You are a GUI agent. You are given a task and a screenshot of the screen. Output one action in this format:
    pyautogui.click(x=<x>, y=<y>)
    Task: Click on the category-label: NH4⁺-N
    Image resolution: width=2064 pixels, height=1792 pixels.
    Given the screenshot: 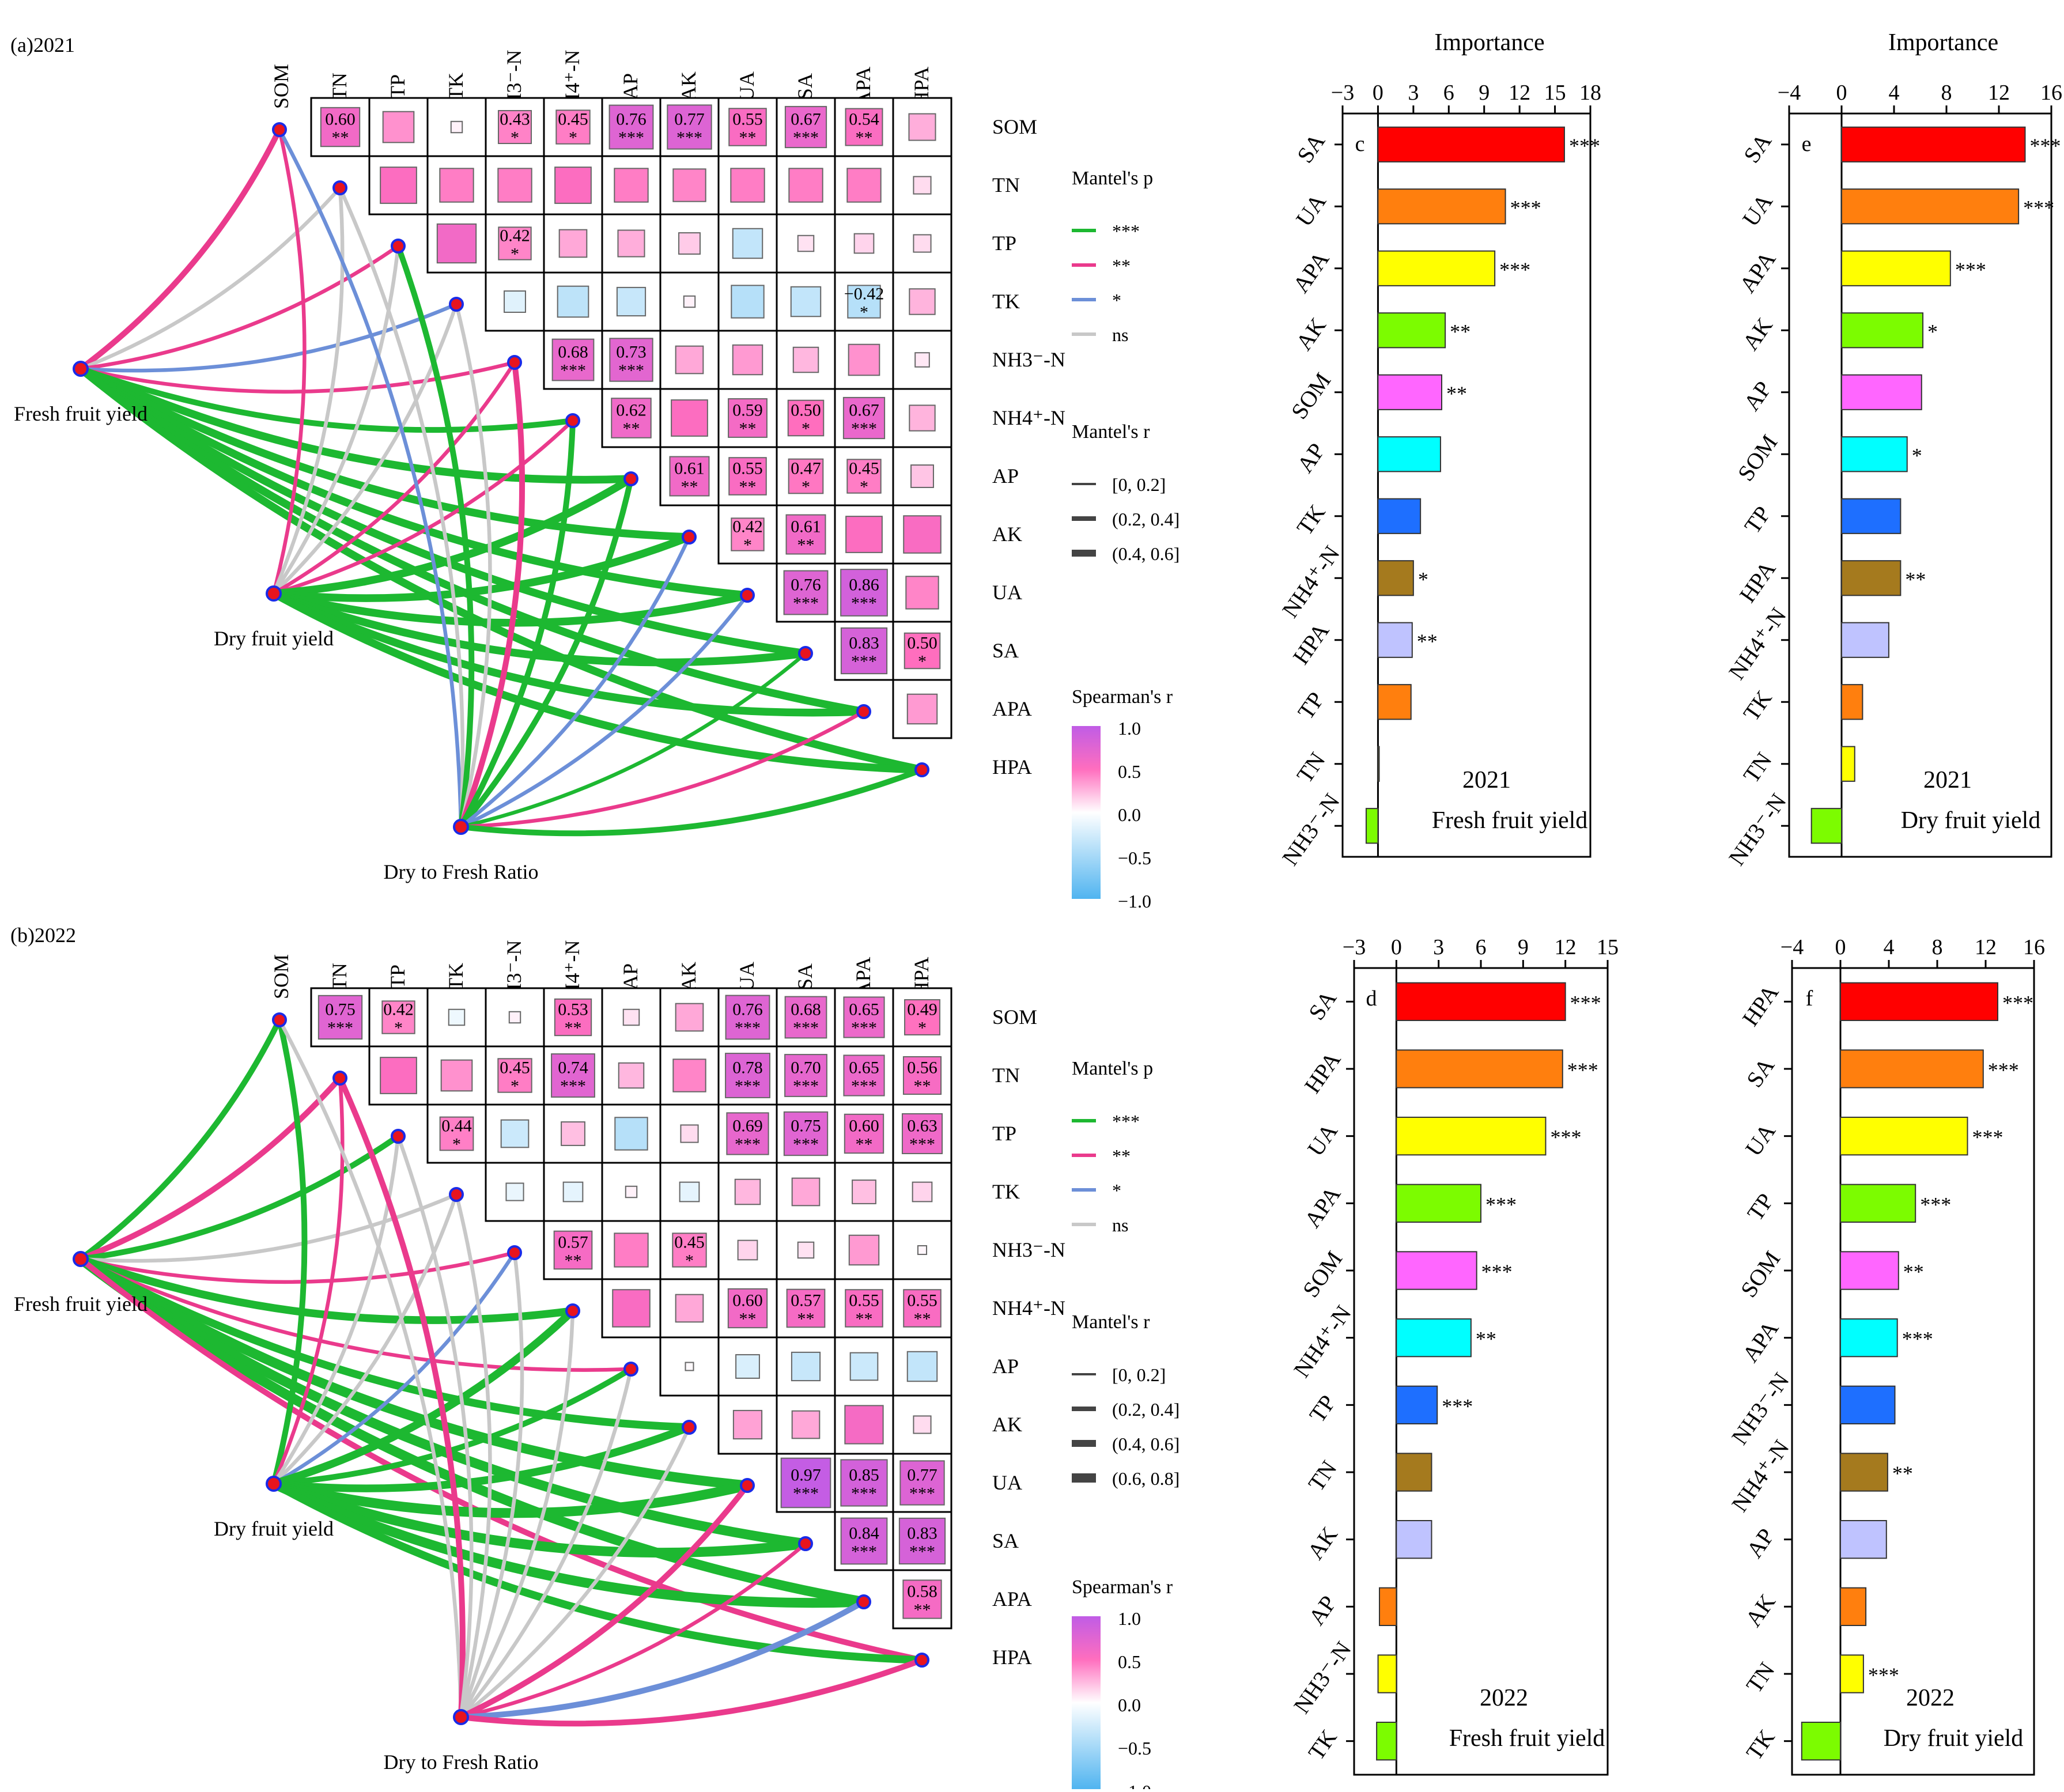 What is the action you would take?
    pyautogui.click(x=1311, y=581)
    